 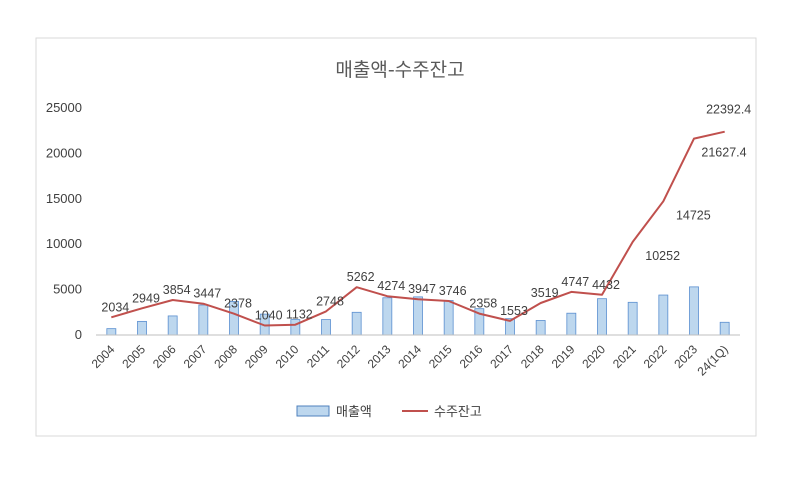 What do you see at coordinates (391, 286) in the screenshot?
I see `data-label: 4274` at bounding box center [391, 286].